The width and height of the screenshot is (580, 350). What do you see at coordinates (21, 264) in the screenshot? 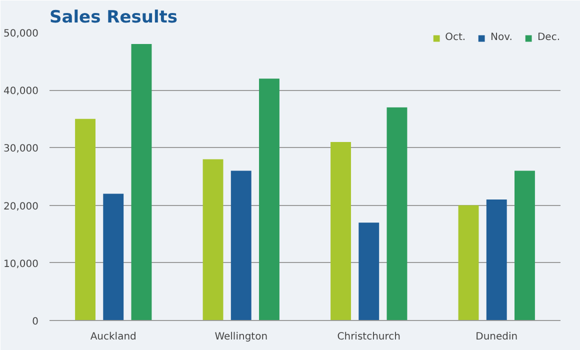
I see `y-tick-label: 10,000` at bounding box center [21, 264].